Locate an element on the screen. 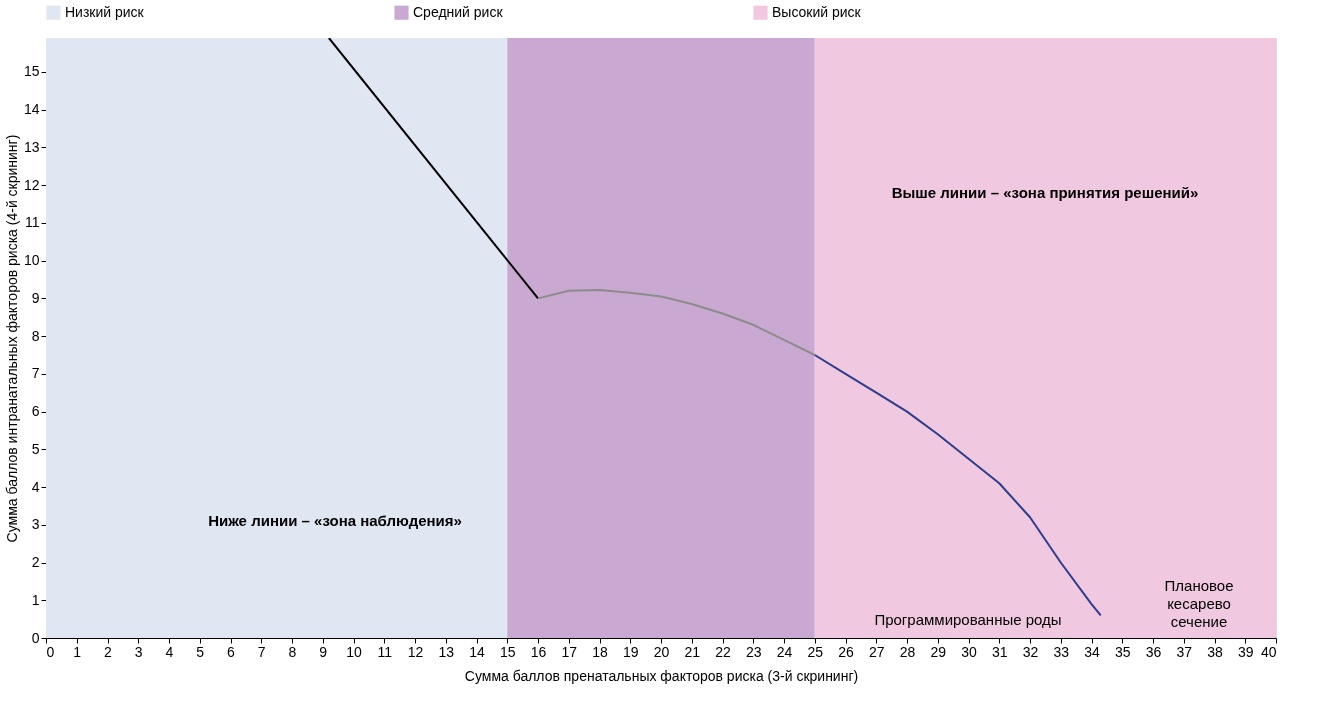  x-tick-label: 0 is located at coordinates (50, 651).